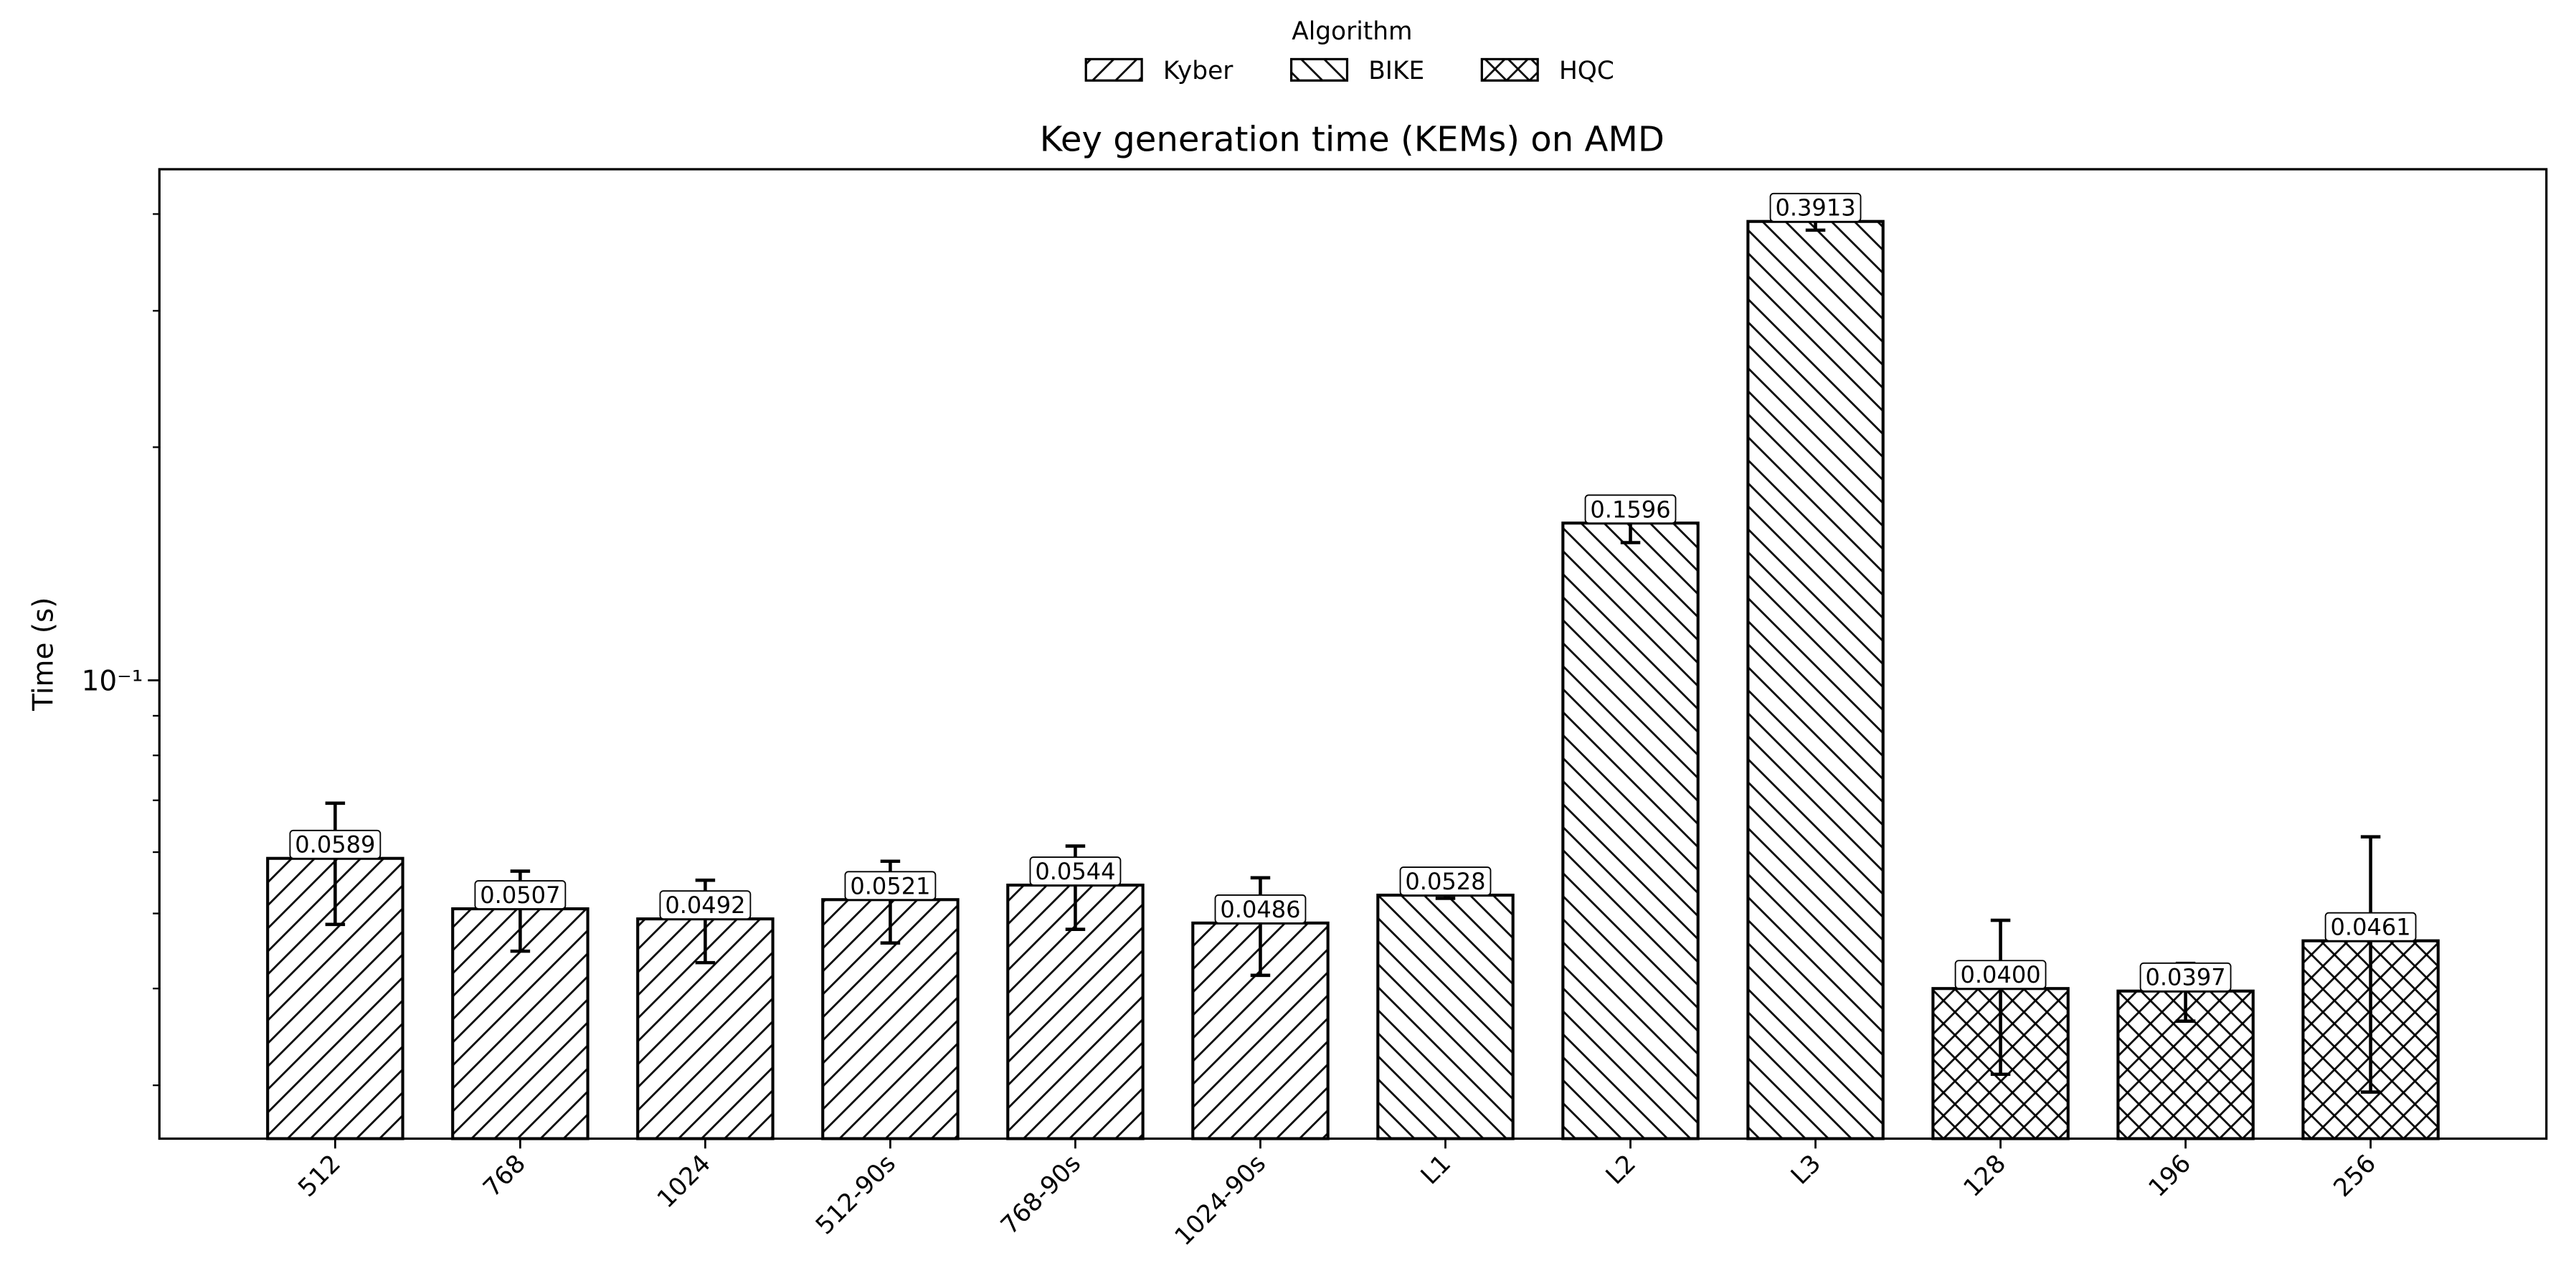 The width and height of the screenshot is (2576, 1276). What do you see at coordinates (1040, 1194) in the screenshot?
I see `x-tick-label: 768-90s` at bounding box center [1040, 1194].